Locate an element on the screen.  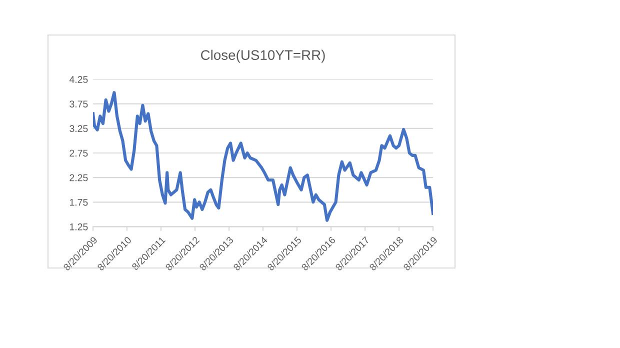
y-tick-label: 3.25 is located at coordinates (79, 128).